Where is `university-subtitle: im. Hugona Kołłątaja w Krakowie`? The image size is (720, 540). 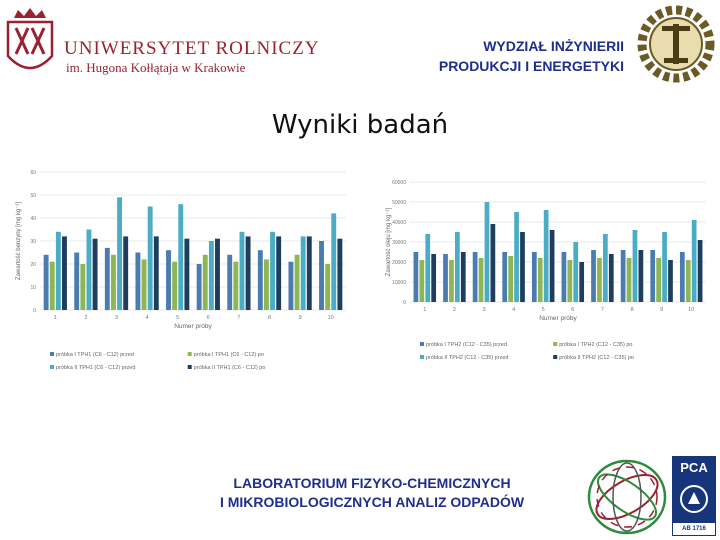
university-subtitle: im. Hugona Kołłątaja w Krakowie is located at coordinates (156, 67).